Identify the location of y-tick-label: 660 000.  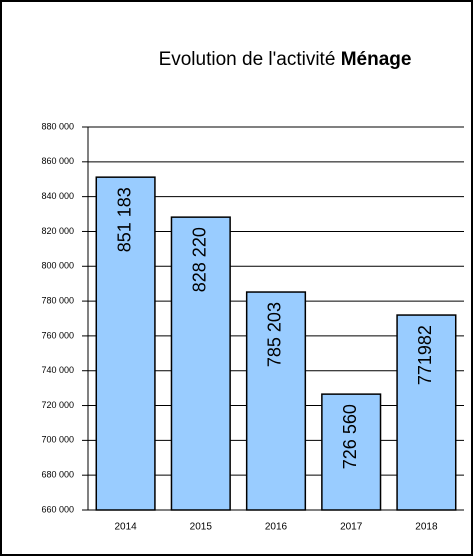
(57, 509).